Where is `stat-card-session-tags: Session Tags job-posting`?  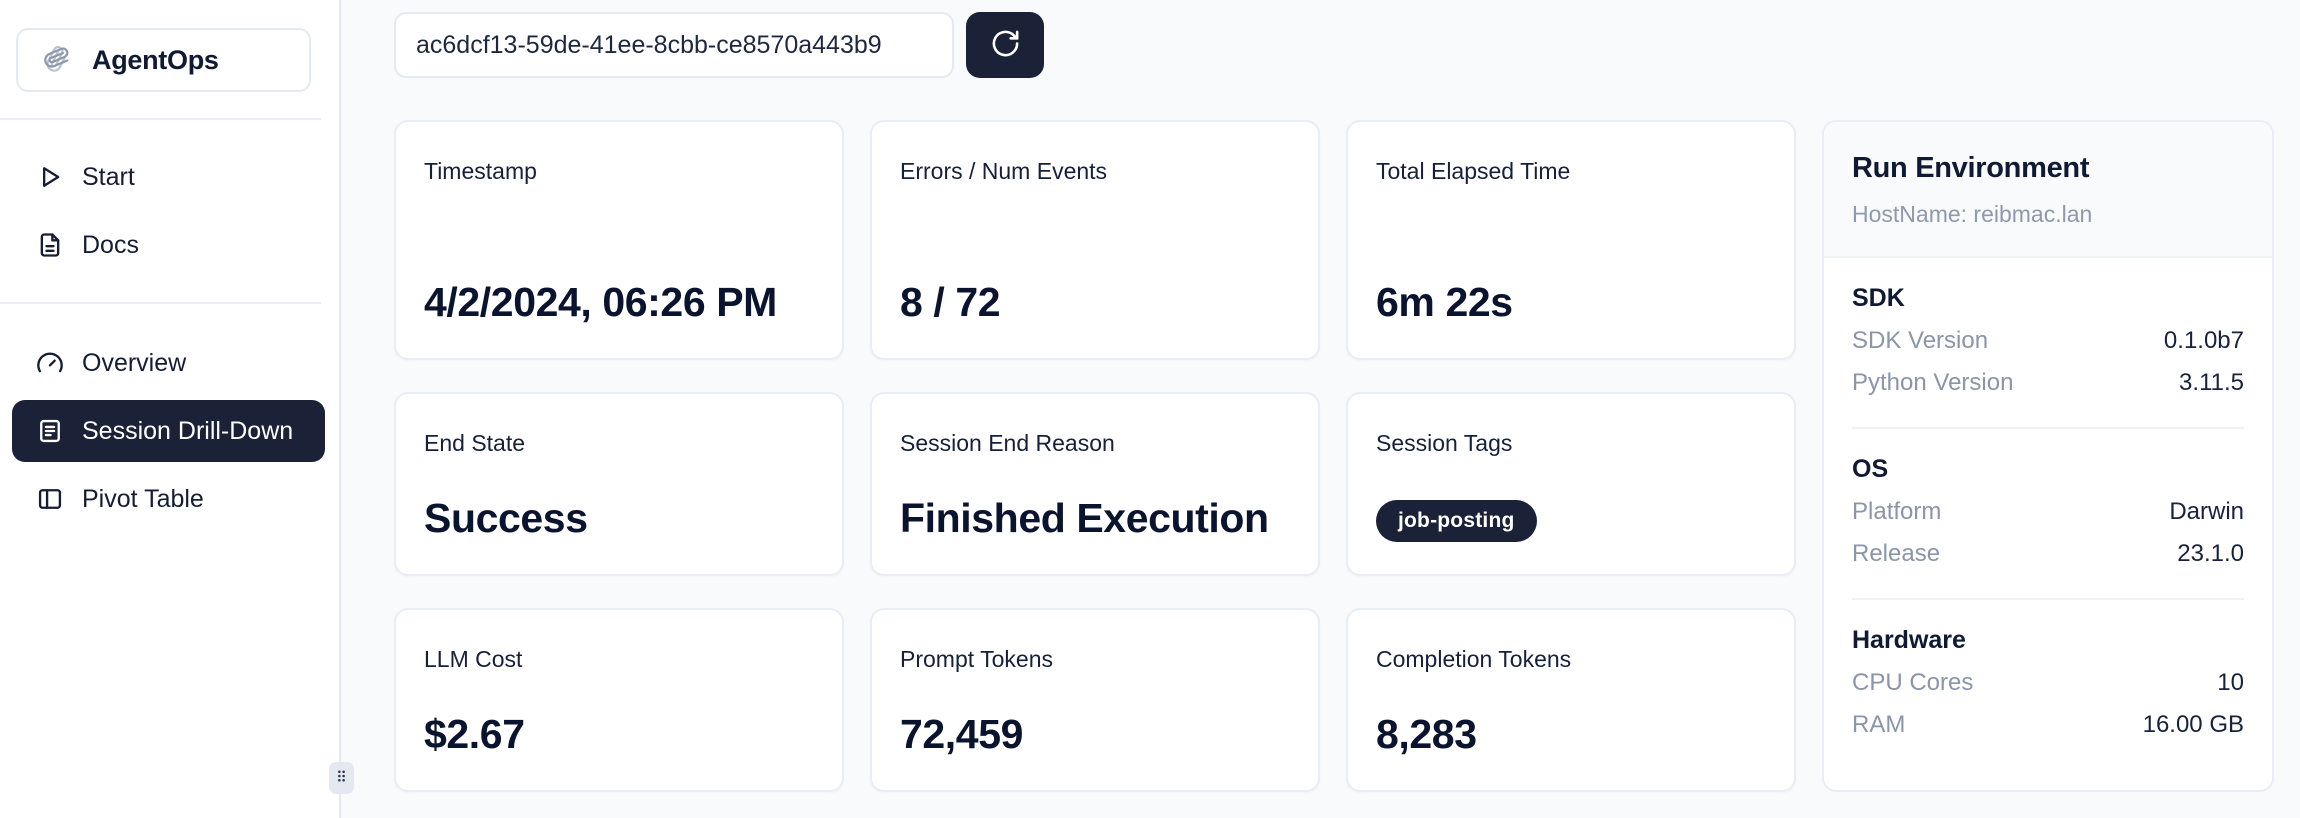 stat-card-session-tags: Session Tags job-posting is located at coordinates (1571, 484).